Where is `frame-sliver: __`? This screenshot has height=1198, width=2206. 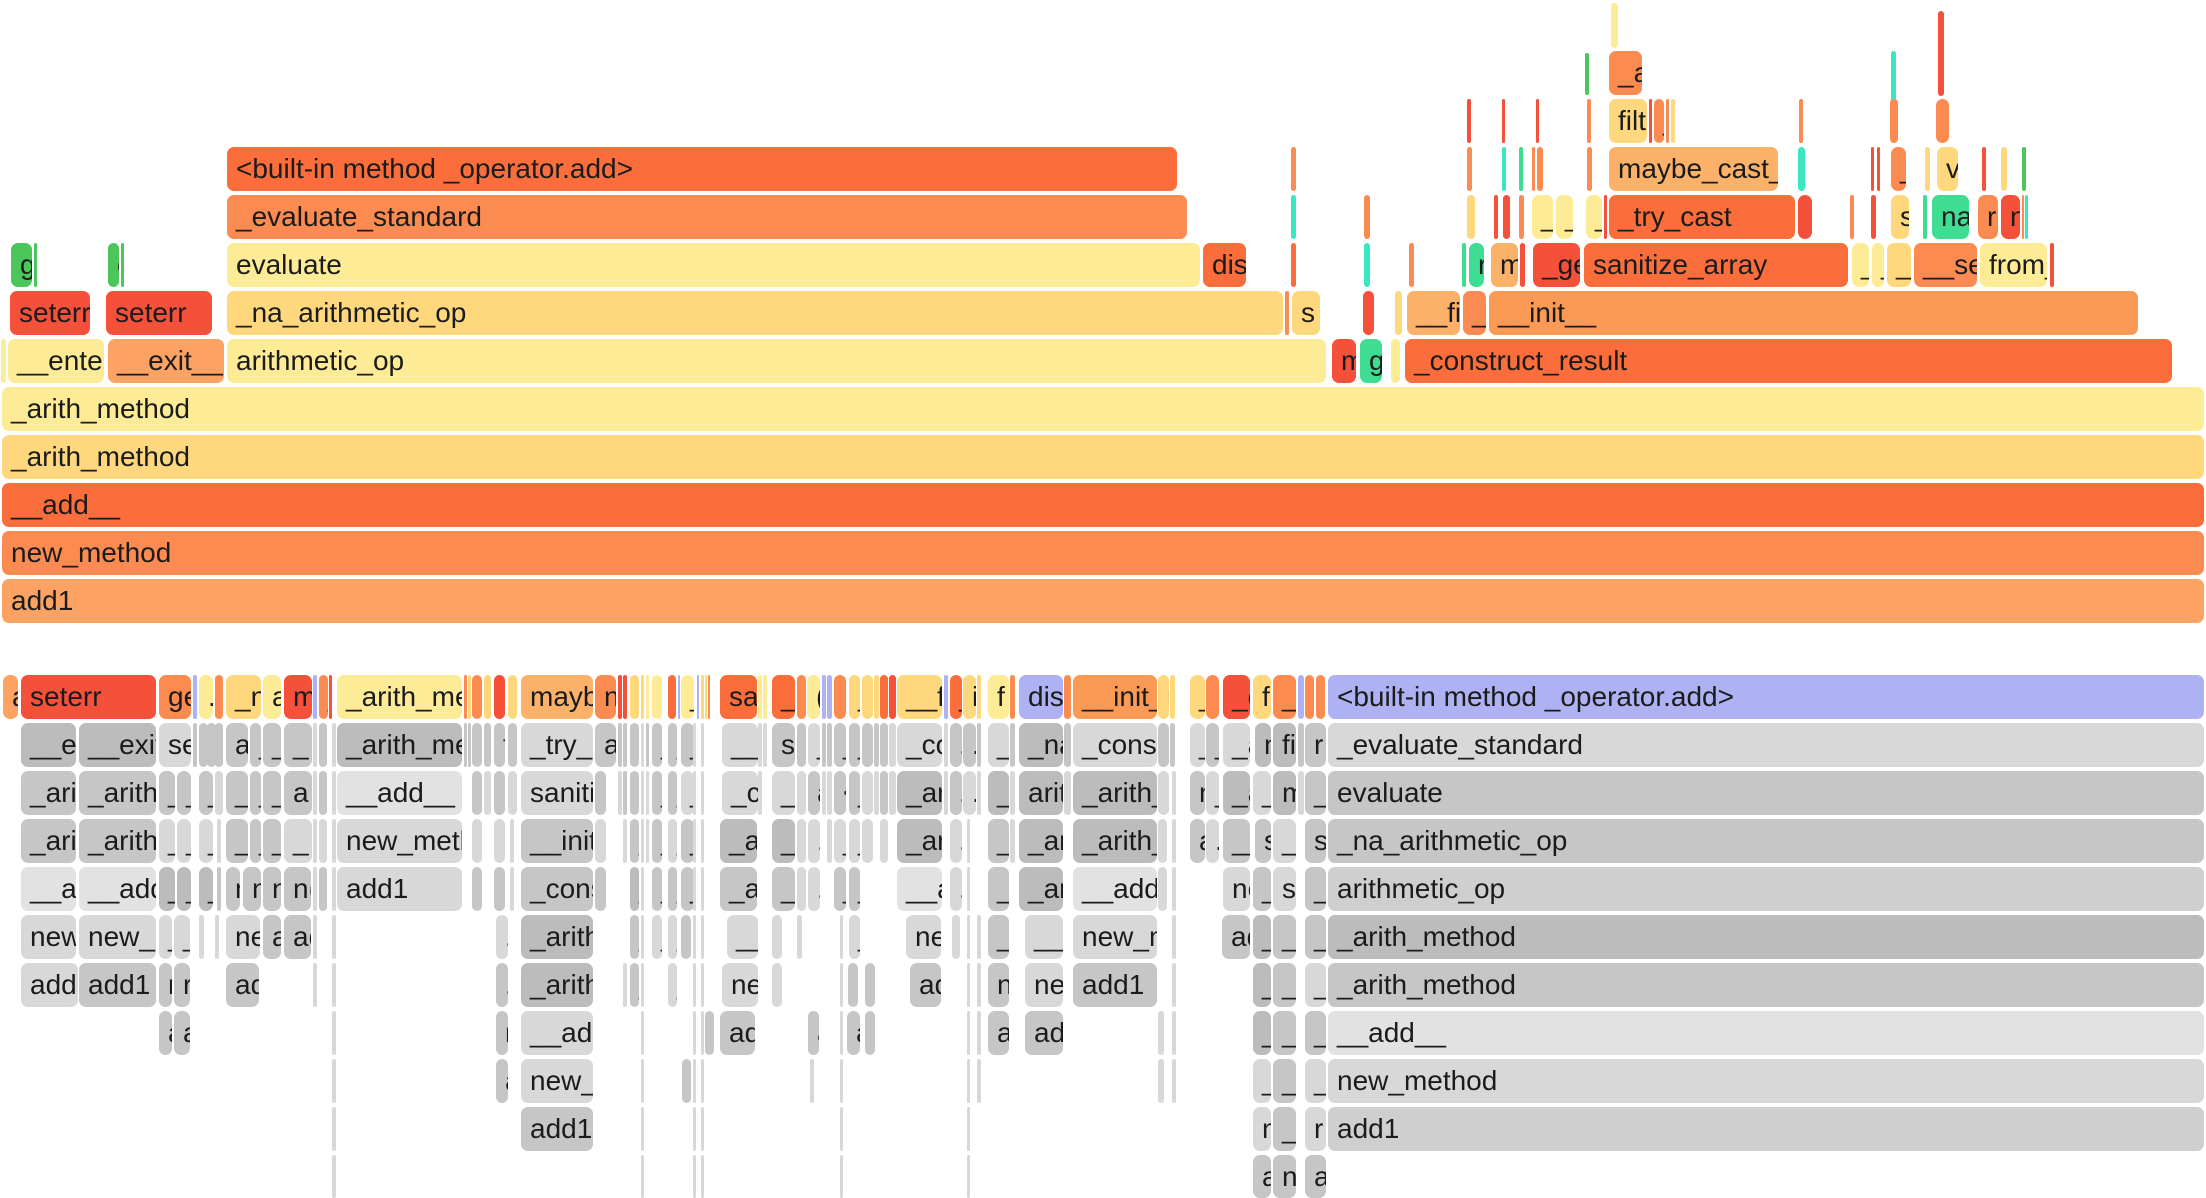 frame-sliver: __ is located at coordinates (1236, 841).